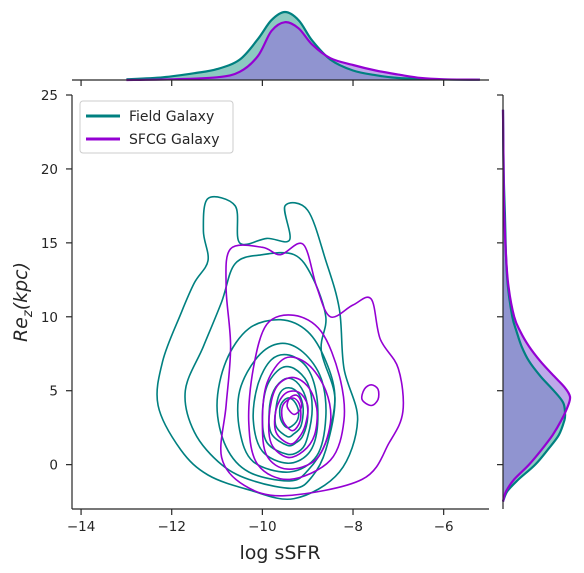 The width and height of the screenshot is (584, 573). I want to click on right-marginal-kde, so click(536, 306).